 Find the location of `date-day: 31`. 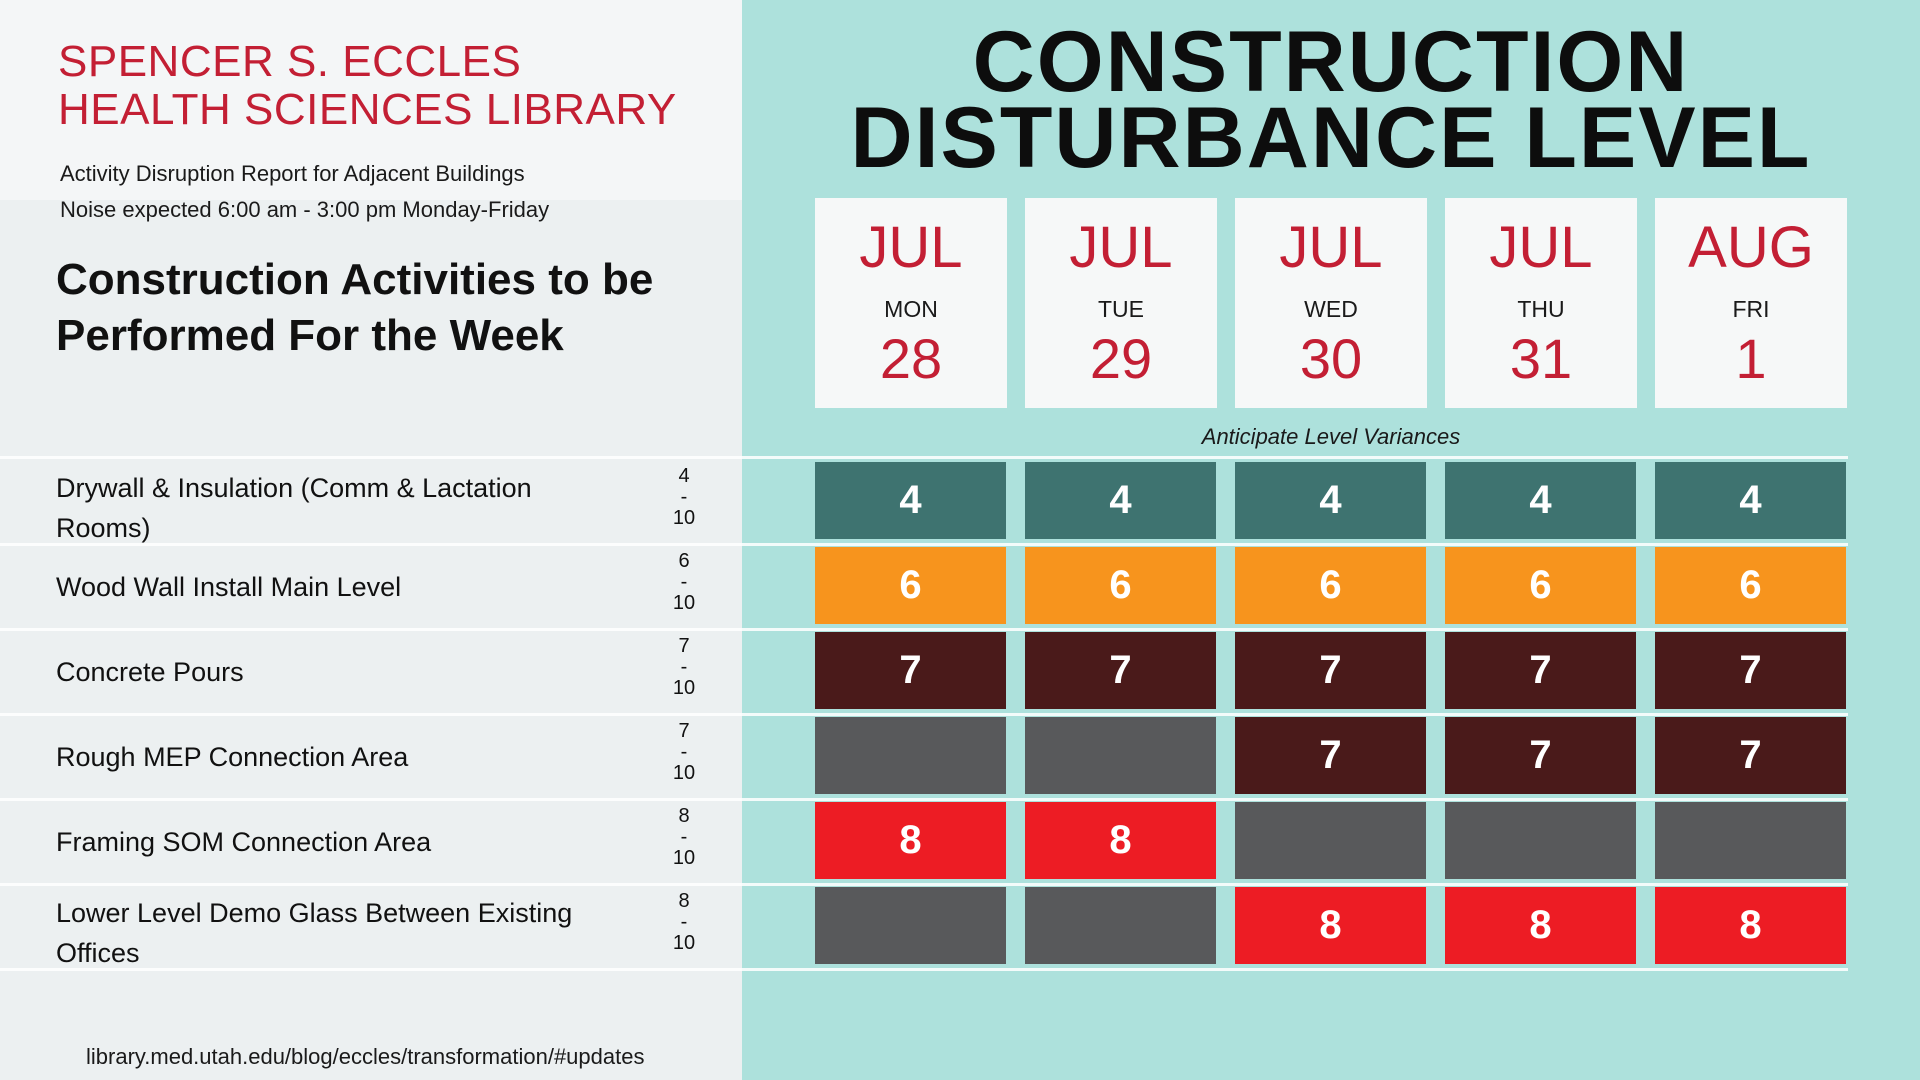

date-day: 31 is located at coordinates (1541, 358).